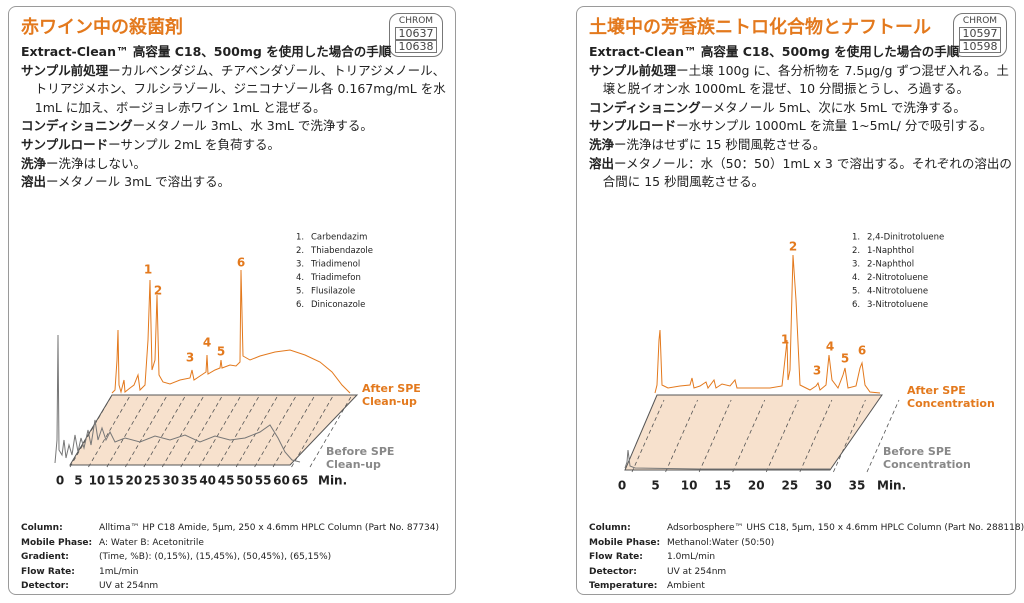  What do you see at coordinates (194, 144) in the screenshot?
I see `step-text: ーサンプル 2mL を負荷する。` at bounding box center [194, 144].